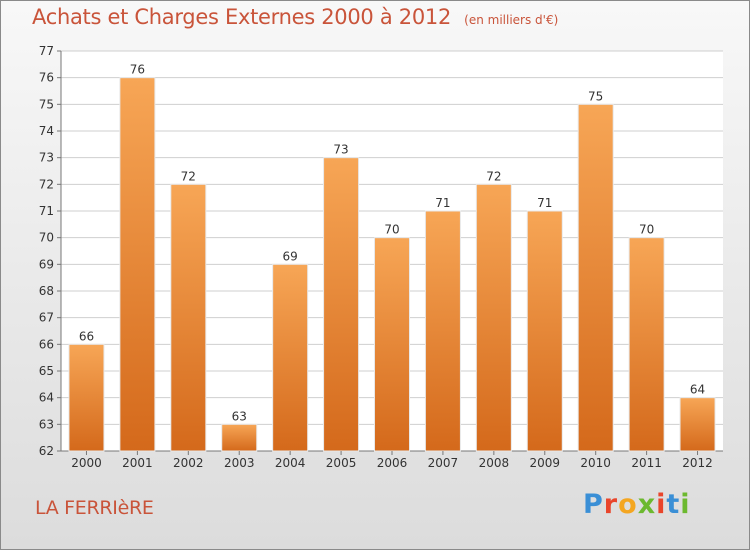 Image resolution: width=750 pixels, height=550 pixels. I want to click on data-label-2011: 70, so click(646, 230).